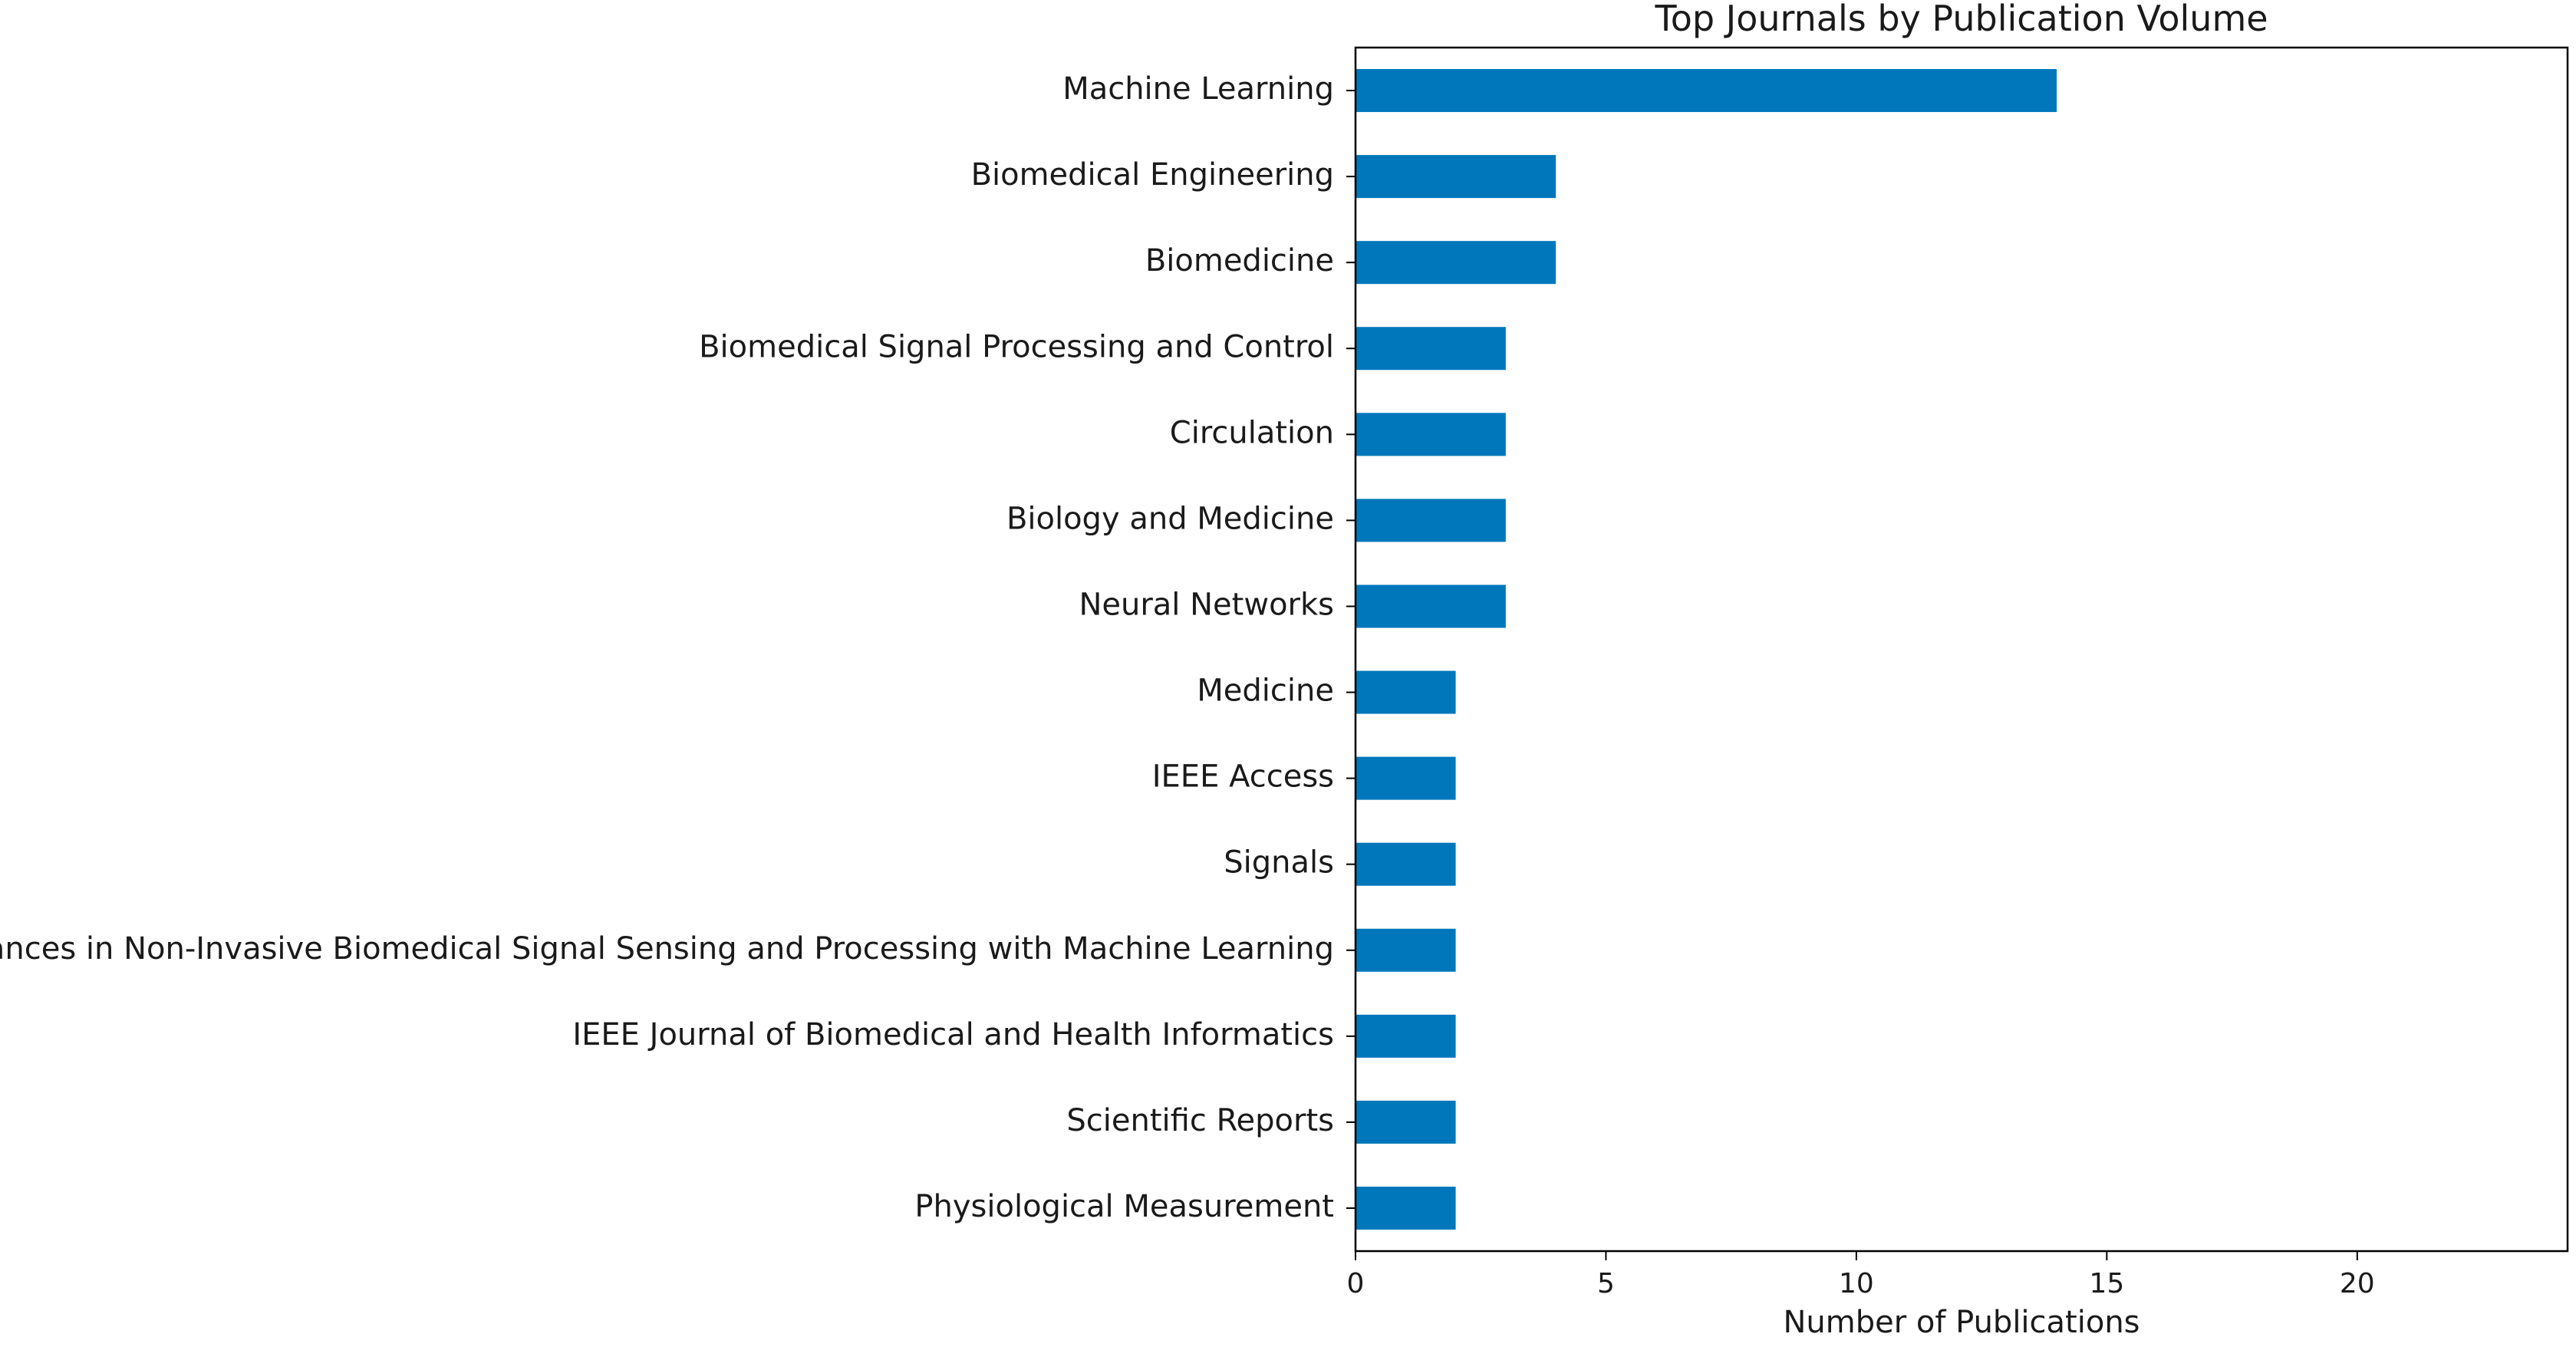 This screenshot has width=2576, height=1347. I want to click on category-label: Scientific Reports, so click(1200, 1121).